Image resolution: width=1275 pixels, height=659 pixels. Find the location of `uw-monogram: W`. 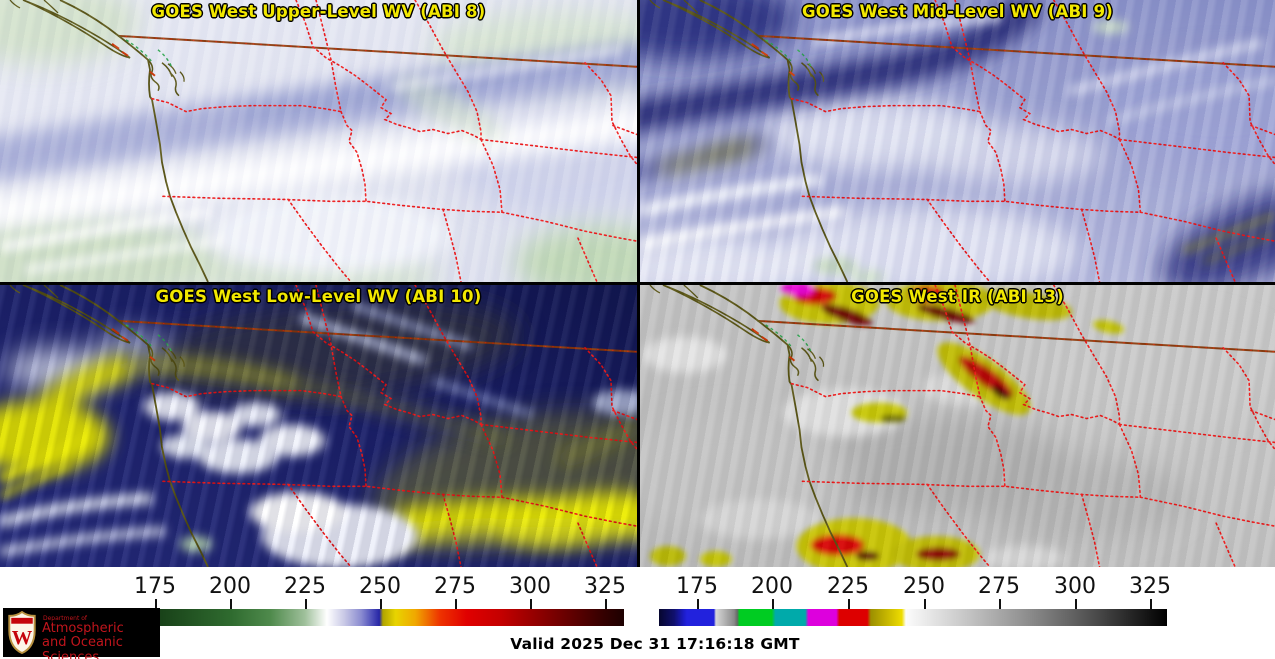

uw-monogram: W is located at coordinates (22, 638).